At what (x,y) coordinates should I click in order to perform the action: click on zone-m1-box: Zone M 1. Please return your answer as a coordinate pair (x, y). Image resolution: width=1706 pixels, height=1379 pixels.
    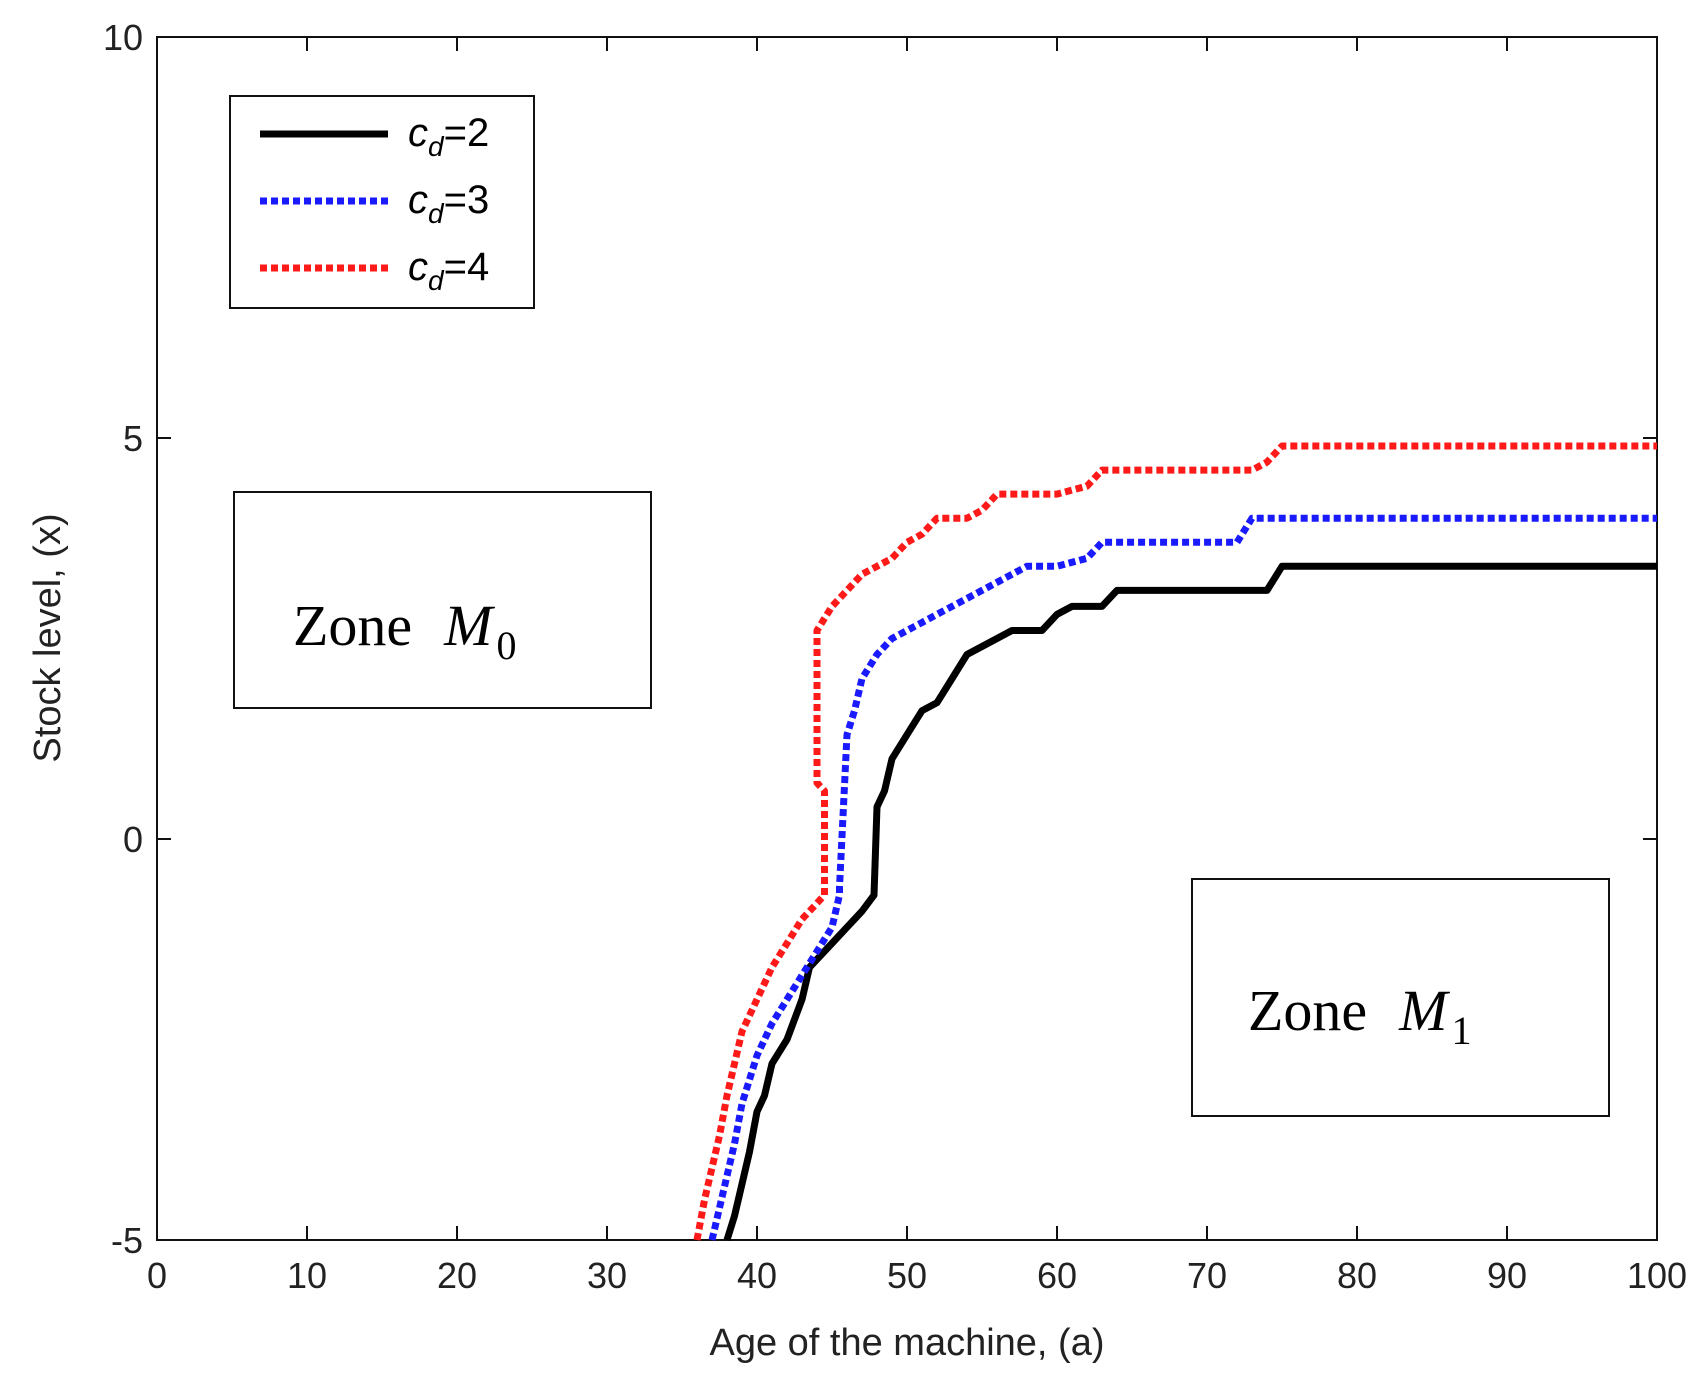
    Looking at the image, I should click on (1400, 997).